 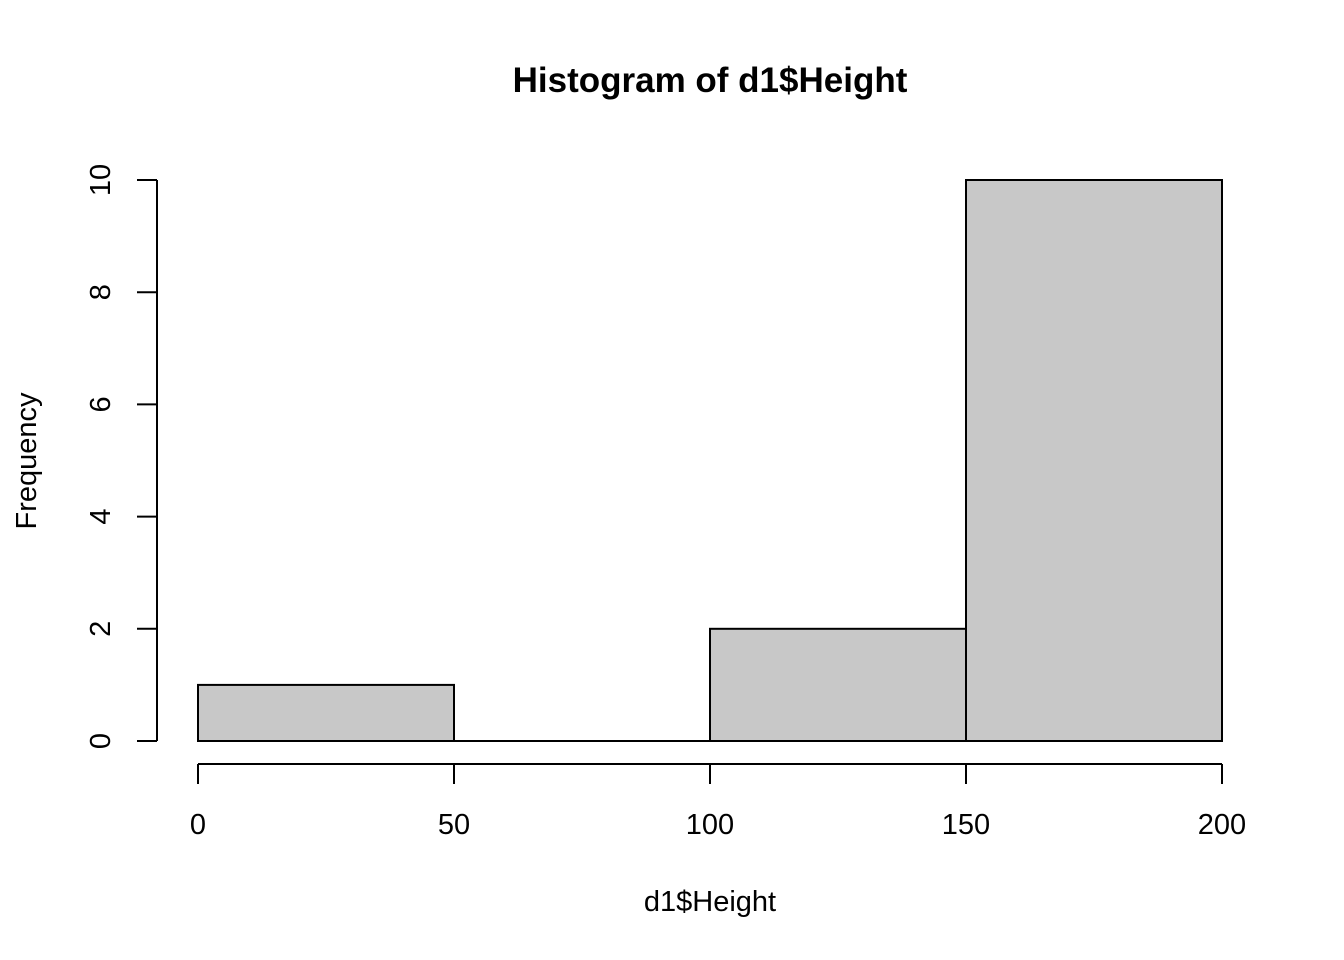 What do you see at coordinates (1222, 825) in the screenshot?
I see `x-tick-label-4: 200` at bounding box center [1222, 825].